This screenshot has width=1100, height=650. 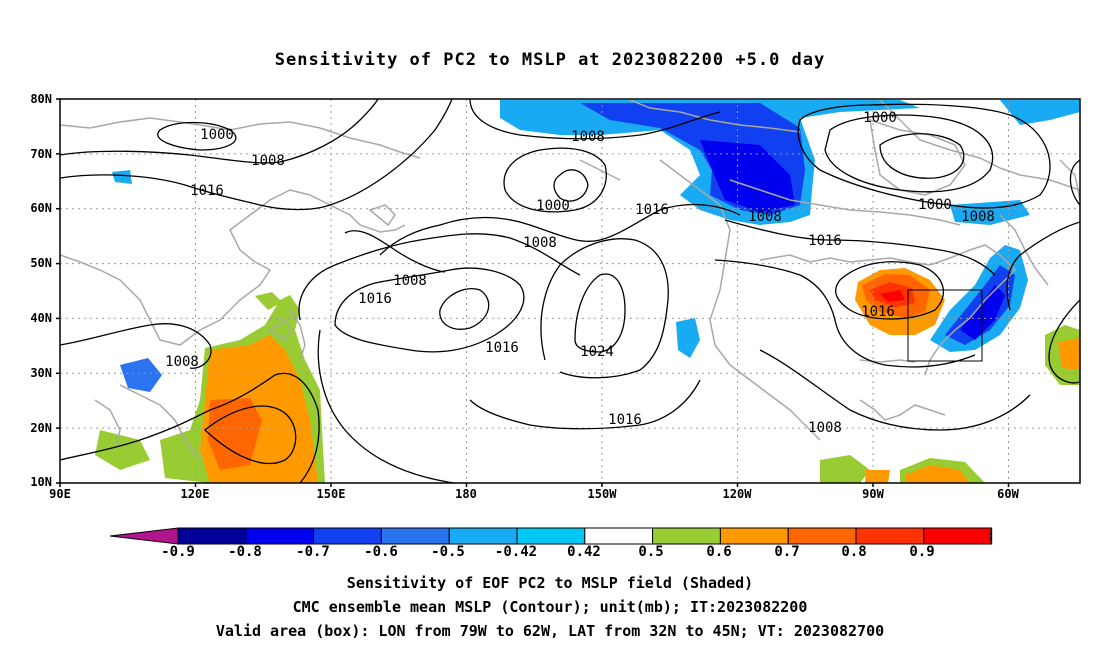 What do you see at coordinates (41, 263) in the screenshot?
I see `lat-label-50n: 50N` at bounding box center [41, 263].